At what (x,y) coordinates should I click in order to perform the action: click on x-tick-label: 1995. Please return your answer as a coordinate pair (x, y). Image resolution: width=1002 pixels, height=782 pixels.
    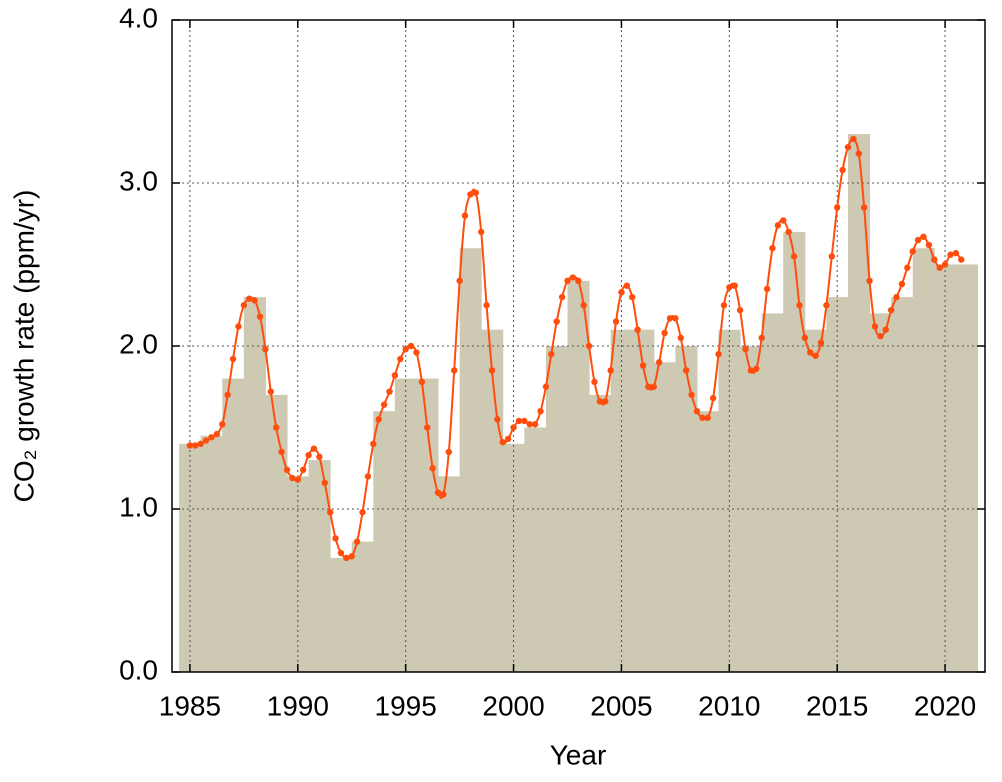
    Looking at the image, I should click on (406, 705).